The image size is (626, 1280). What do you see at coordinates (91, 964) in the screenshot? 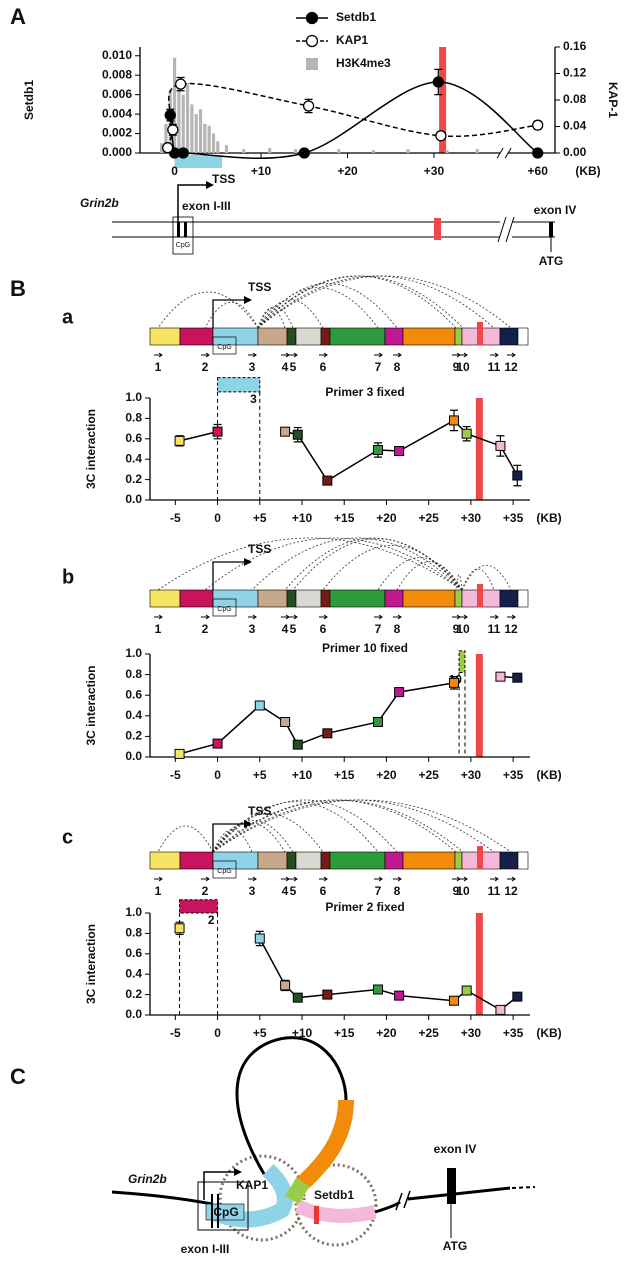
I see `y-label: 3C interaction` at bounding box center [91, 964].